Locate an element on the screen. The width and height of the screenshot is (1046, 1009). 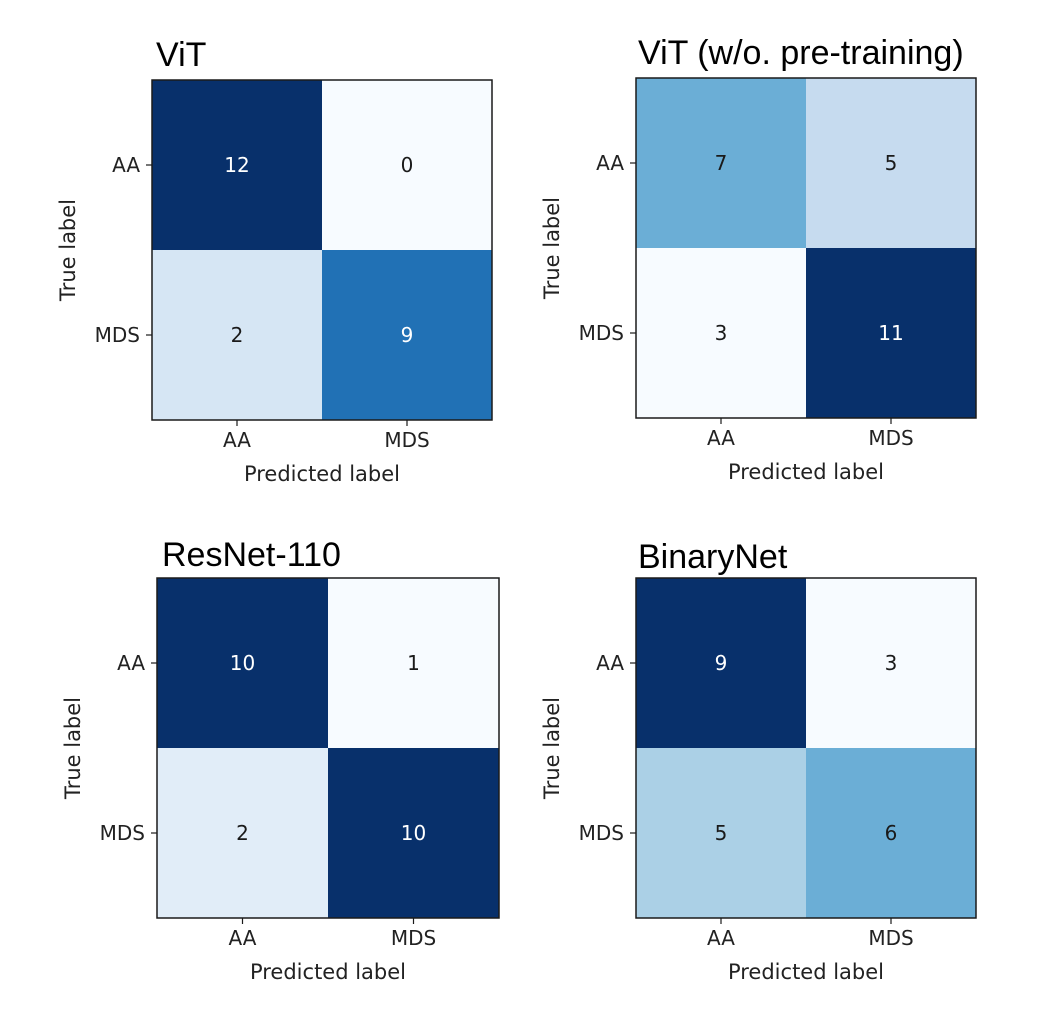
cell-value-label: 7 is located at coordinates (721, 163).